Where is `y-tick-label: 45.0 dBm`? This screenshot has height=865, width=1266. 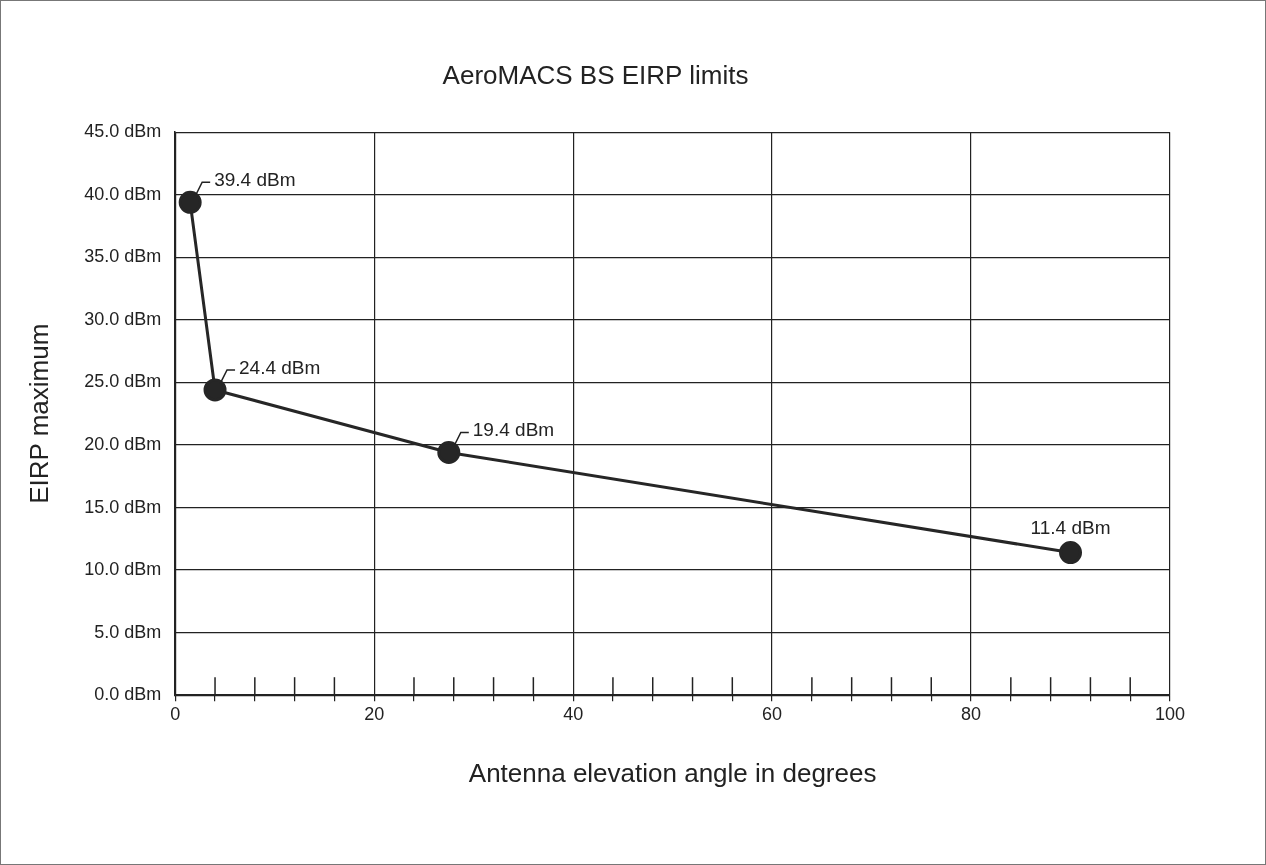
y-tick-label: 45.0 dBm is located at coordinates (123, 131).